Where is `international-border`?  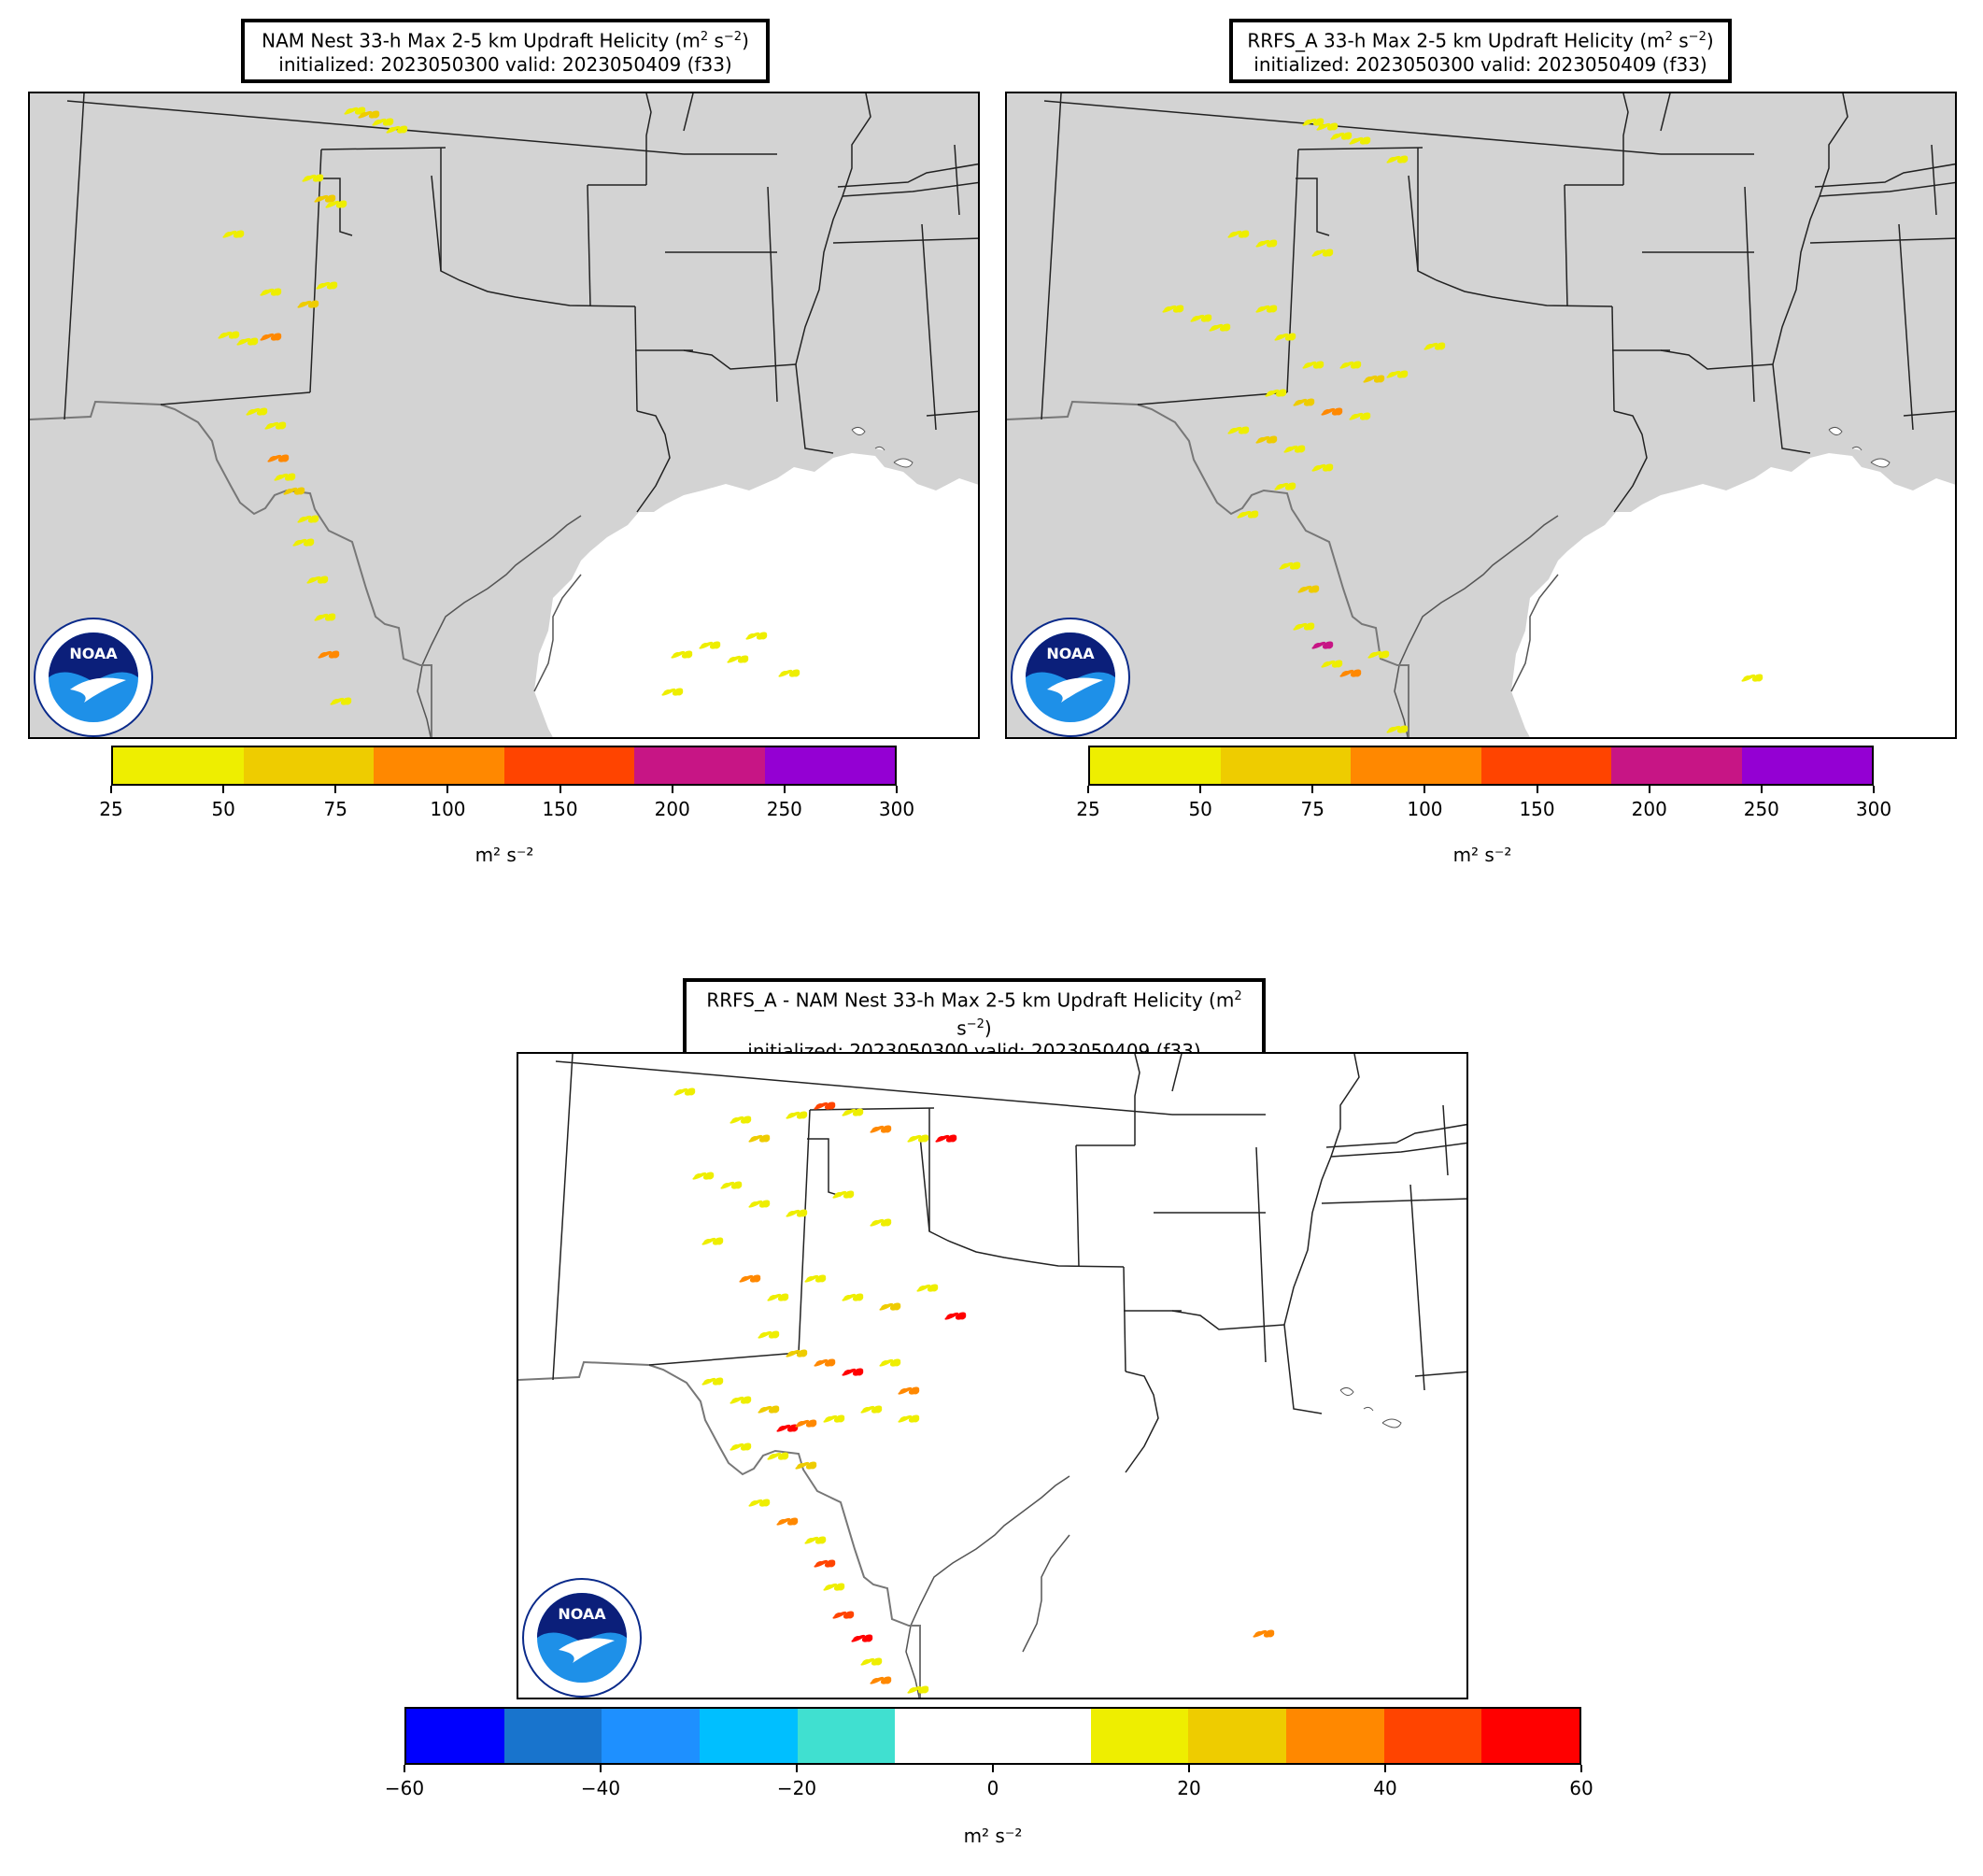 international-border is located at coordinates (1208, 568).